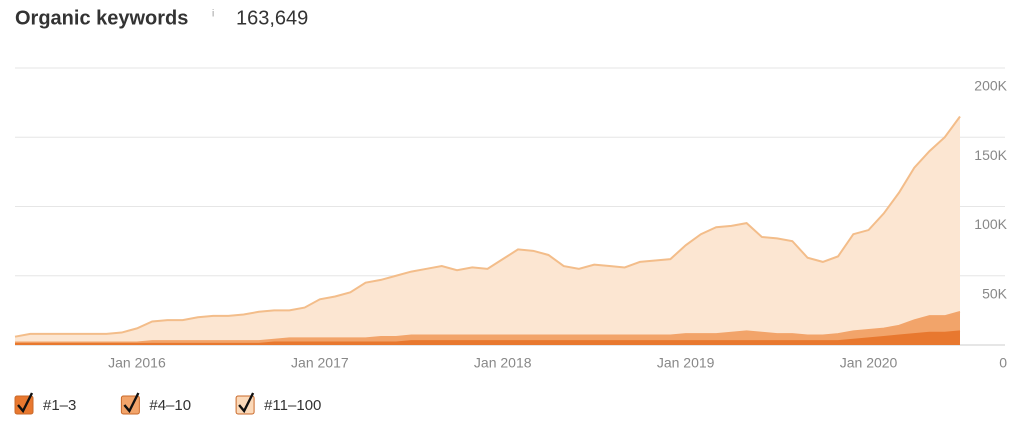 The image size is (1024, 426). Describe the element at coordinates (503, 363) in the screenshot. I see `x-tick-label: Jan 2018` at that location.